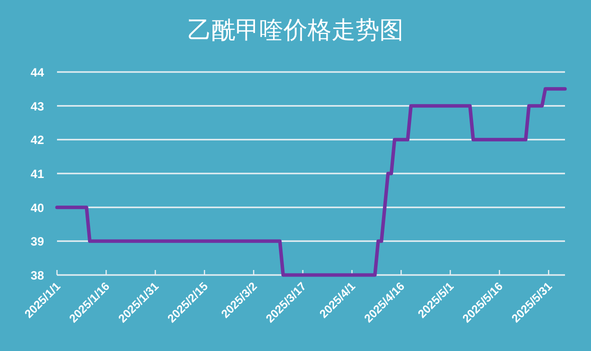 This screenshot has width=591, height=351. Describe the element at coordinates (37, 106) in the screenshot. I see `y-tick-label: 43` at that location.